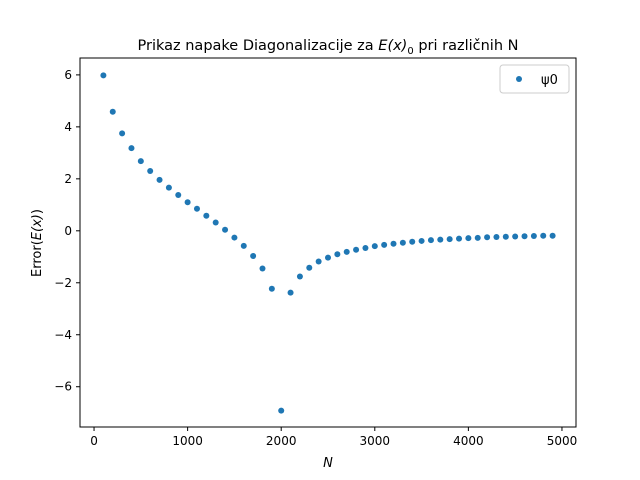 The height and width of the screenshot is (480, 640). What do you see at coordinates (37, 243) in the screenshot?
I see `y-axis-label: Error(E(x))` at bounding box center [37, 243].